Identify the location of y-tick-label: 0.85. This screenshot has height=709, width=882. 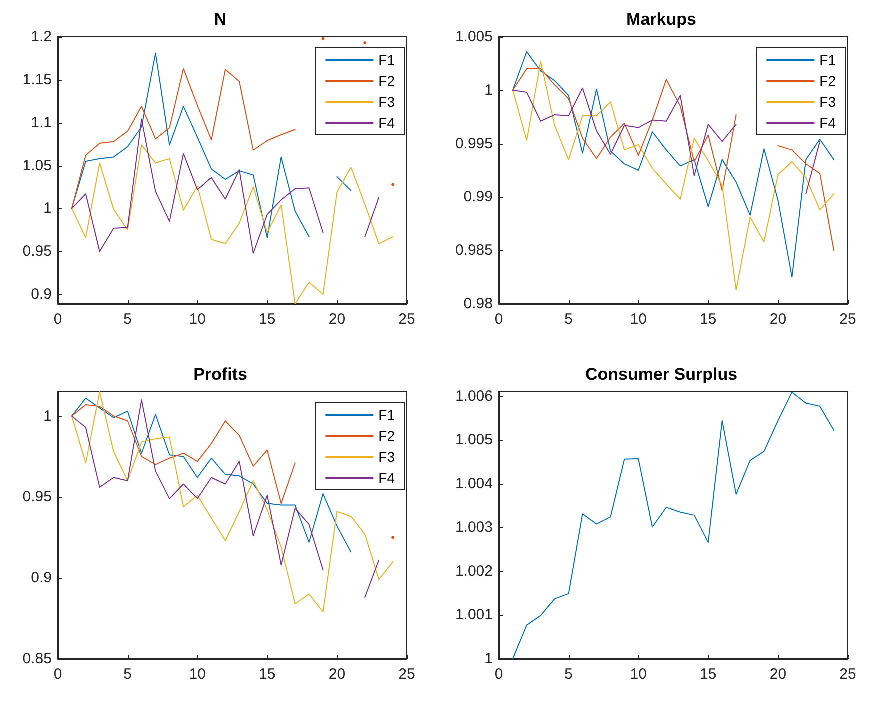
(37, 659).